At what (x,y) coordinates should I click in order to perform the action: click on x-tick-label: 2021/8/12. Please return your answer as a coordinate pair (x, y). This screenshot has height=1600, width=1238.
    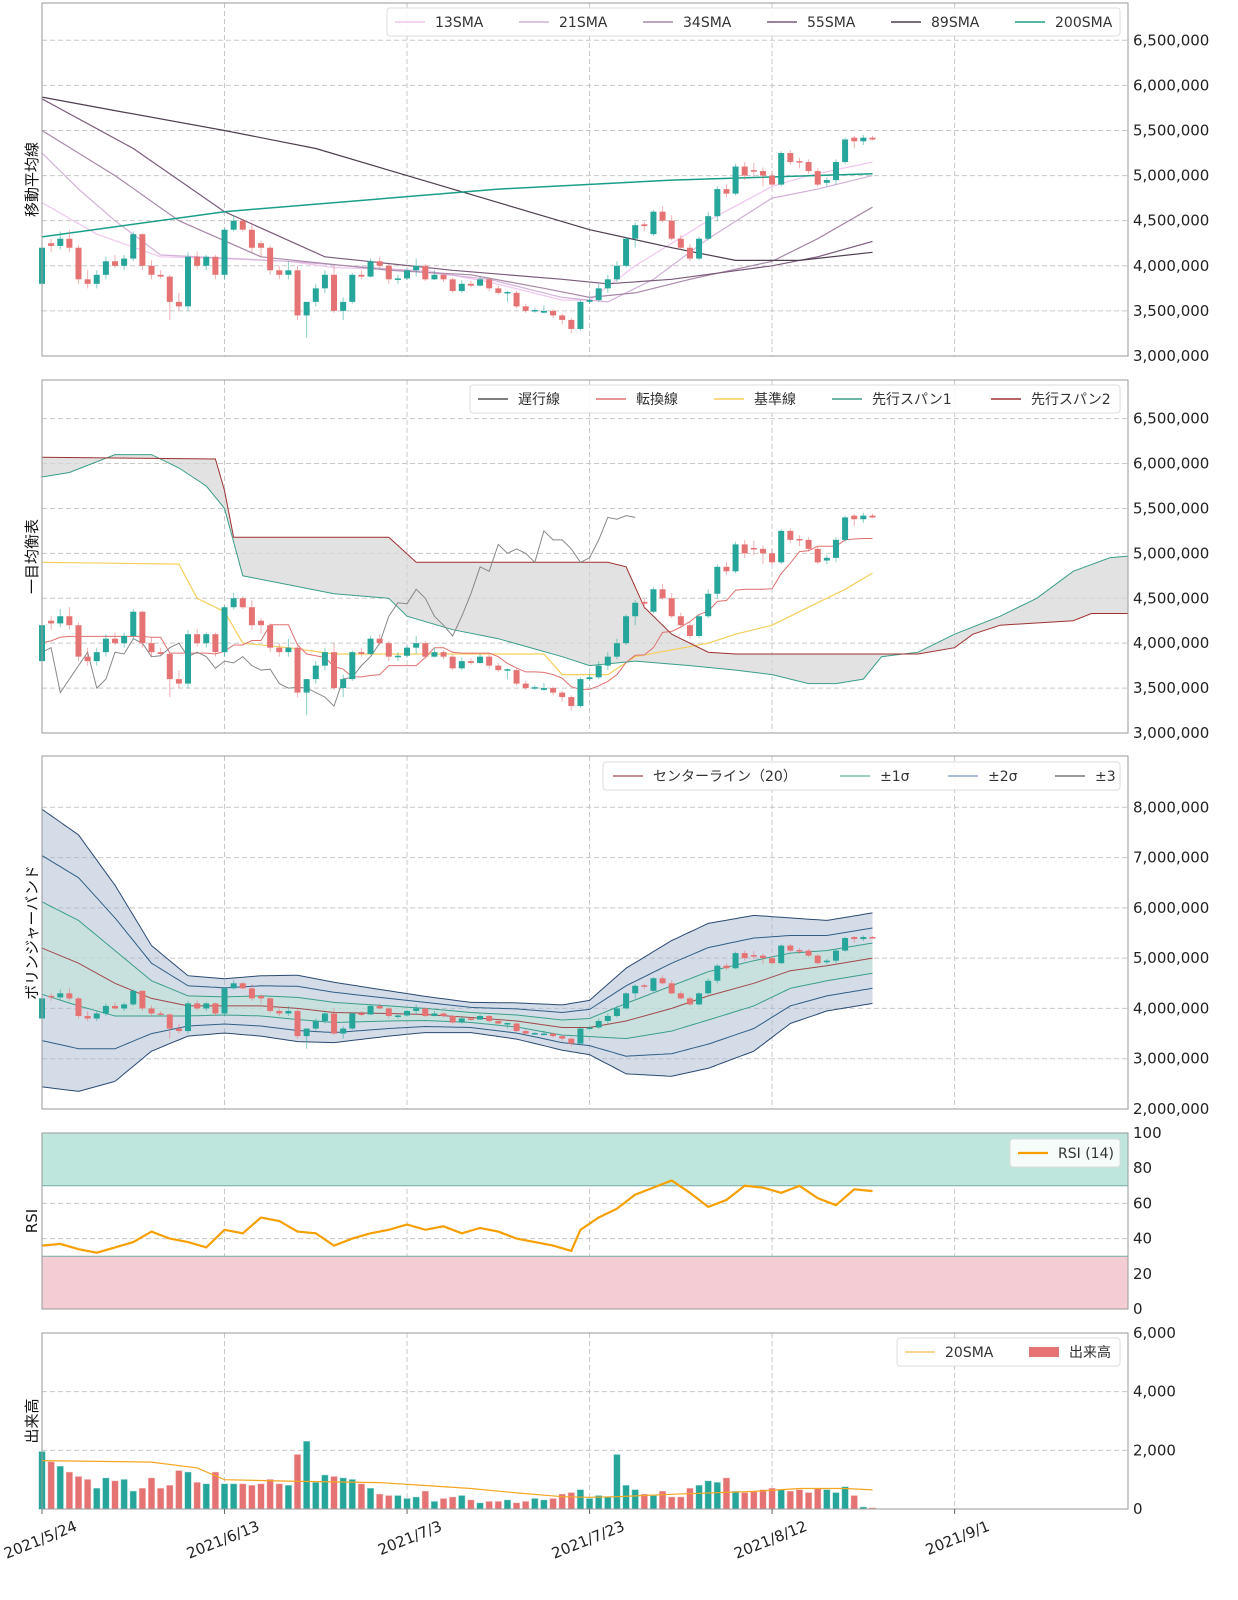
    Looking at the image, I should click on (771, 1540).